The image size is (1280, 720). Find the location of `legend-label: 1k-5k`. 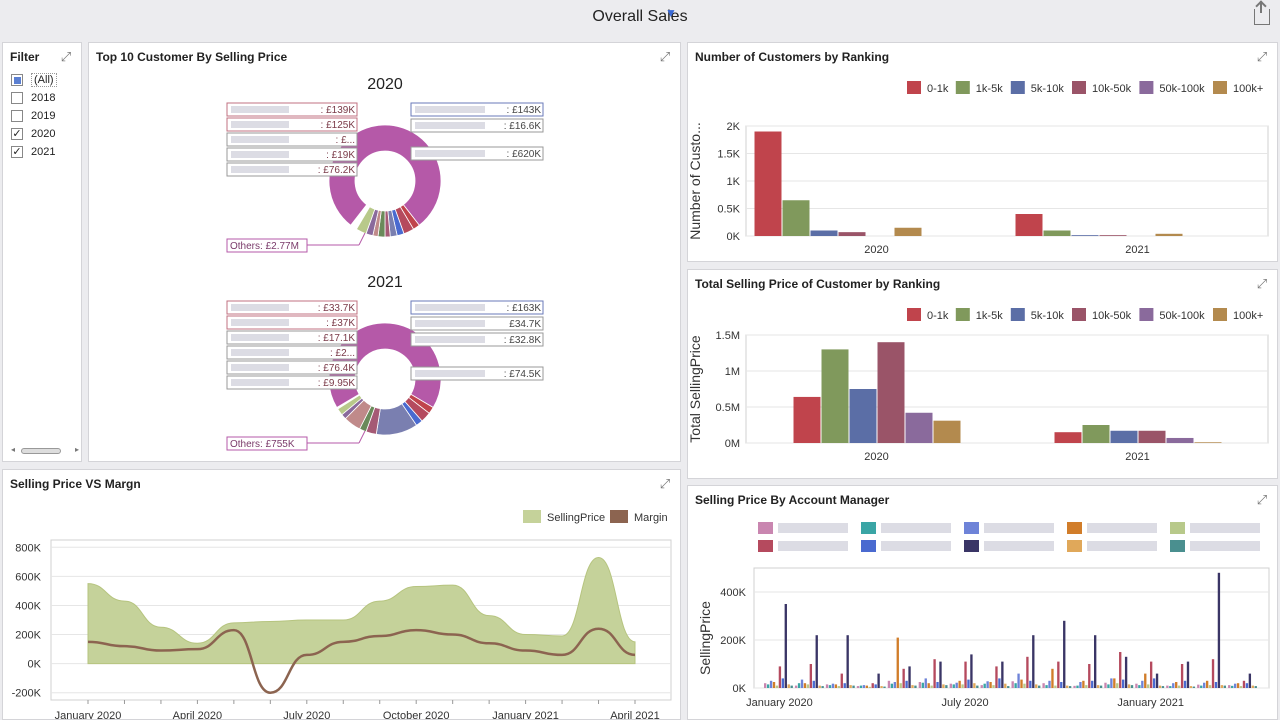

legend-label: 1k-5k is located at coordinates (989, 316).